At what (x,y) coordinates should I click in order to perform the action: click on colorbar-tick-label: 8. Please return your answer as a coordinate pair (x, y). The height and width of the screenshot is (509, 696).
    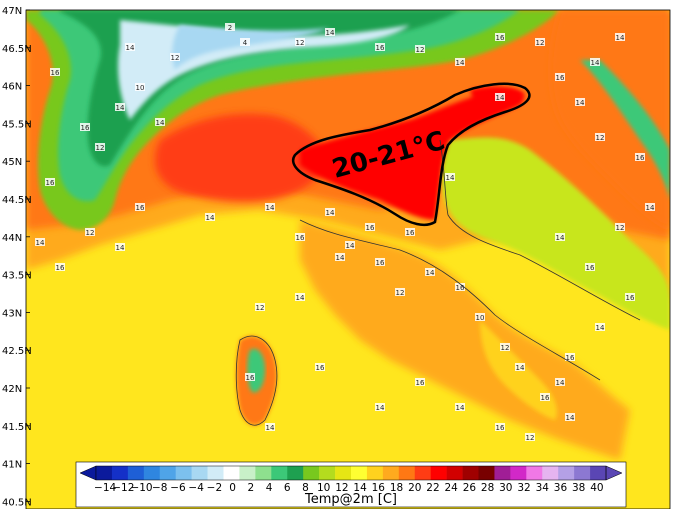
    Looking at the image, I should click on (305, 488).